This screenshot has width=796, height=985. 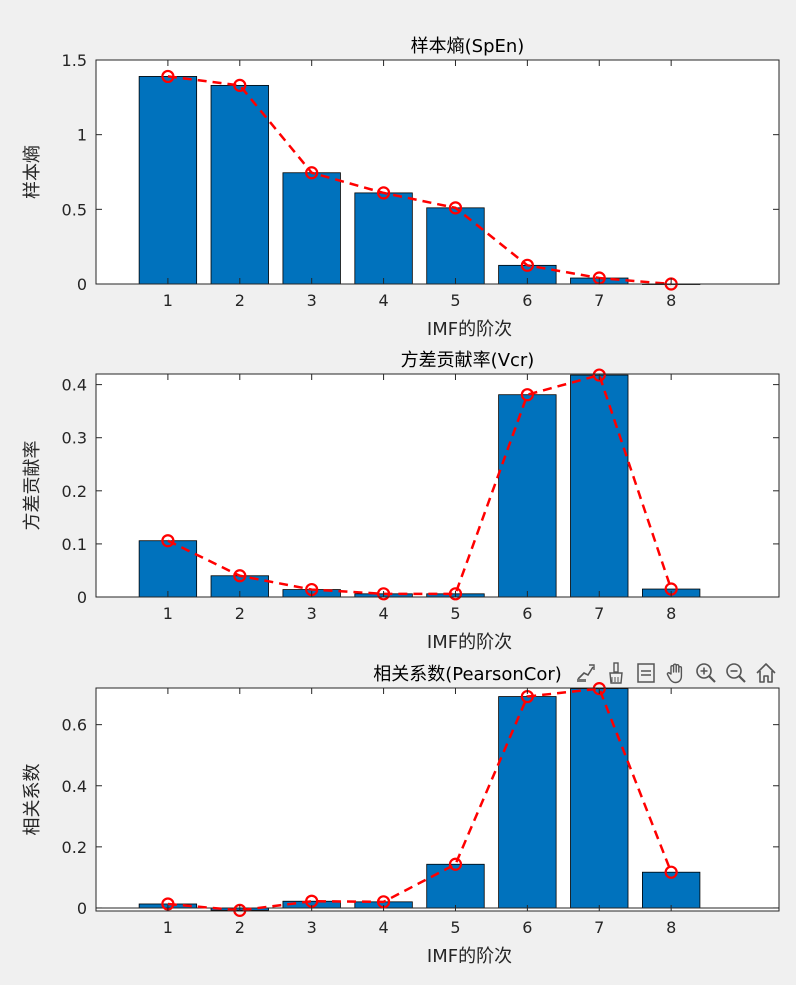 What do you see at coordinates (646, 673) in the screenshot?
I see `legend-icon` at bounding box center [646, 673].